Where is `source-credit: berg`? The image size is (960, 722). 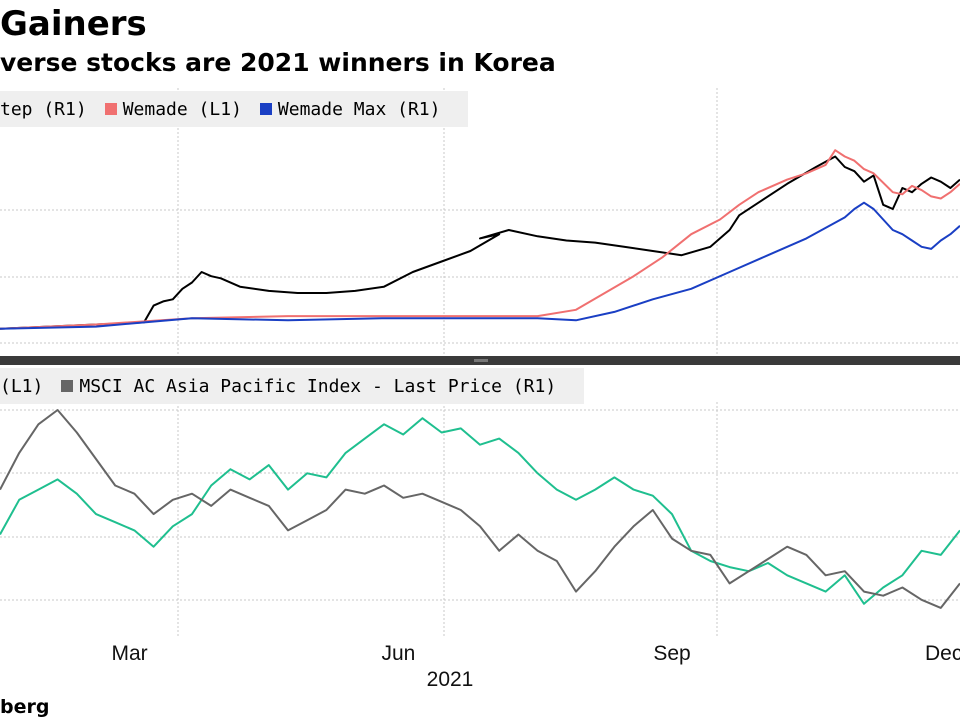 source-credit: berg is located at coordinates (25, 707).